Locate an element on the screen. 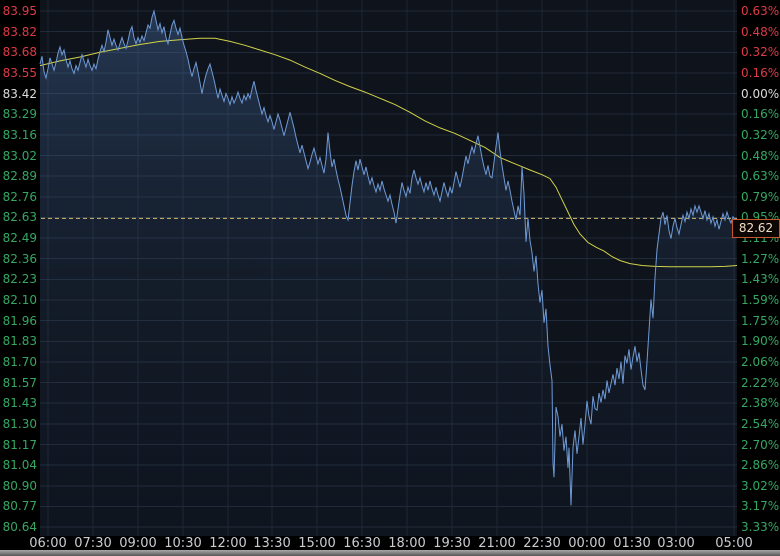  last-price-value: 82.62 is located at coordinates (756, 228).